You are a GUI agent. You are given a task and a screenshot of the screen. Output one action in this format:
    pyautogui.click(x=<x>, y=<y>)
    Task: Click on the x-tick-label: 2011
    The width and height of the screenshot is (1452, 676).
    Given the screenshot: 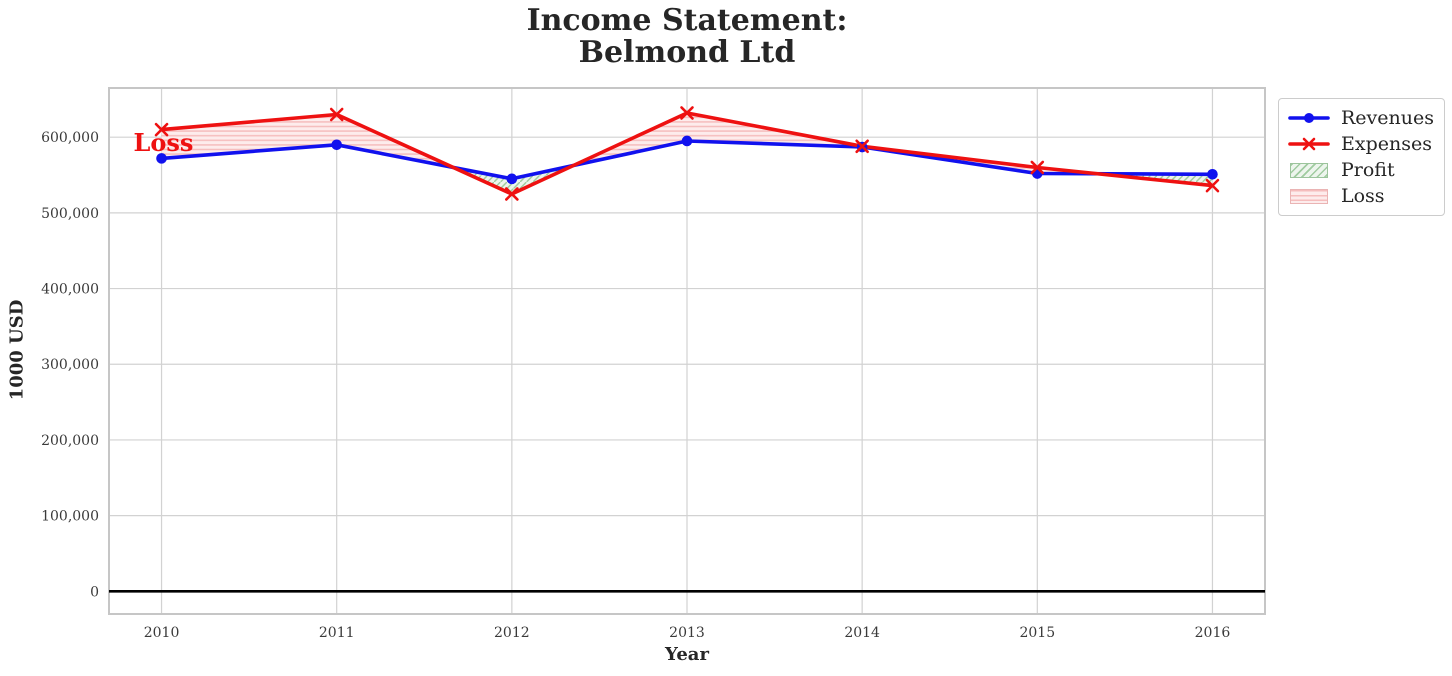 What is the action you would take?
    pyautogui.click(x=337, y=633)
    